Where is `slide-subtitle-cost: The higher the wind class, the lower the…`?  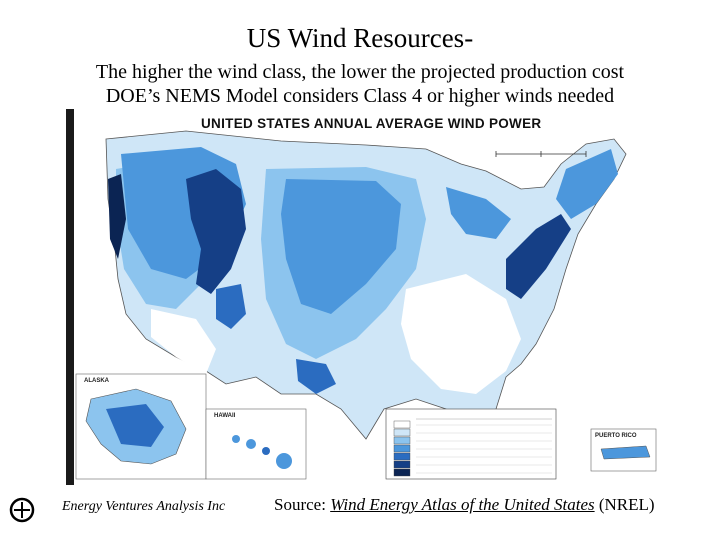
slide-subtitle-cost: The higher the wind class, the lower the… is located at coordinates (360, 72).